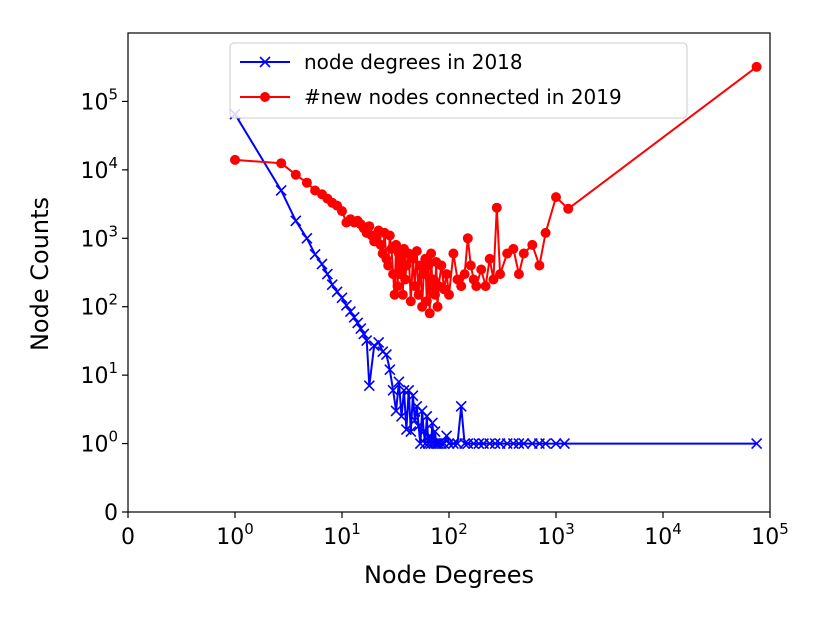 Image resolution: width=830 pixels, height=622 pixels. I want to click on x-tick-label: 10⁰, so click(235, 535).